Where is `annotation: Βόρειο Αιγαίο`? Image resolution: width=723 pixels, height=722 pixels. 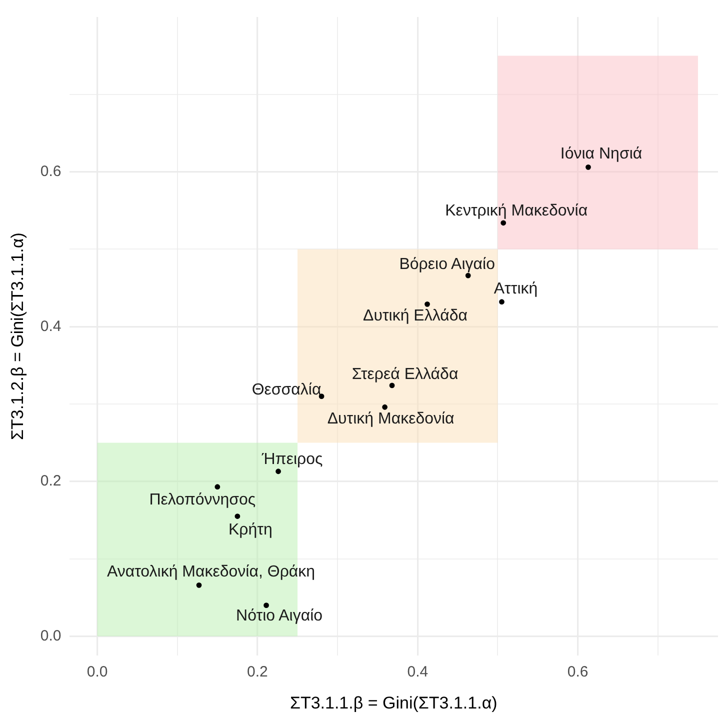
annotation: Βόρειο Αιγαίο is located at coordinates (447, 264).